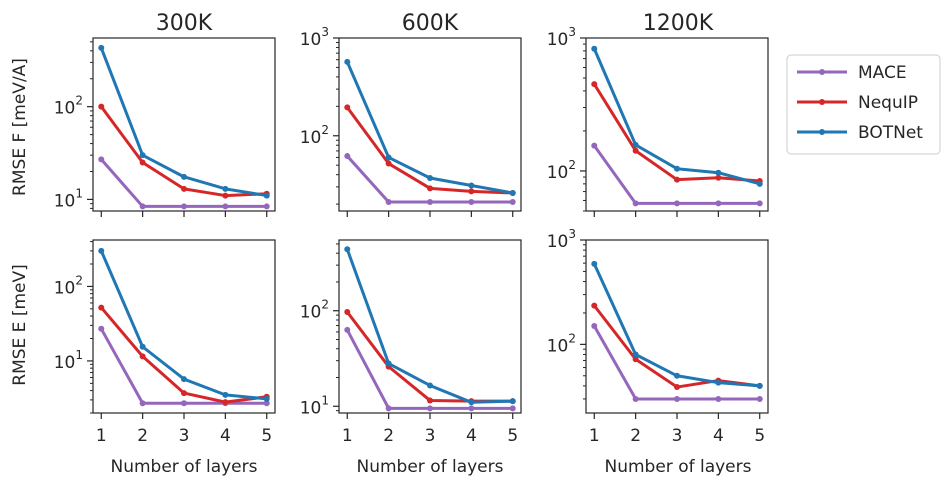 Image resolution: width=945 pixels, height=477 pixels. What do you see at coordinates (822, 102) in the screenshot?
I see `legend-marker-nequip` at bounding box center [822, 102].